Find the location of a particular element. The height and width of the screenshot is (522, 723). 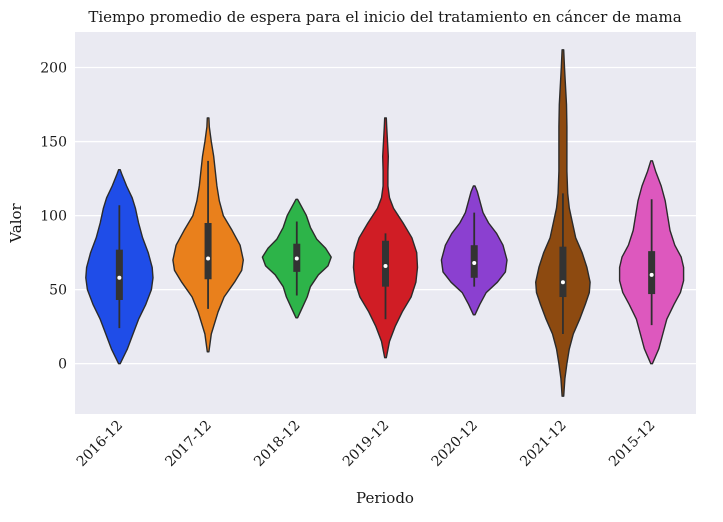

x-axis-label: Periodo is located at coordinates (385, 498).